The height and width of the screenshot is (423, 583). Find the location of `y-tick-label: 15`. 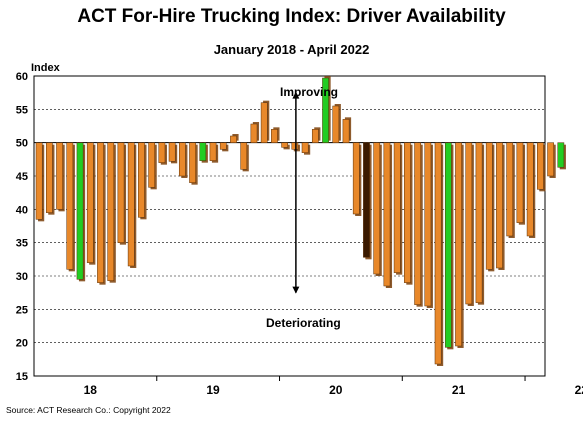

y-tick-label: 15 is located at coordinates (22, 377).